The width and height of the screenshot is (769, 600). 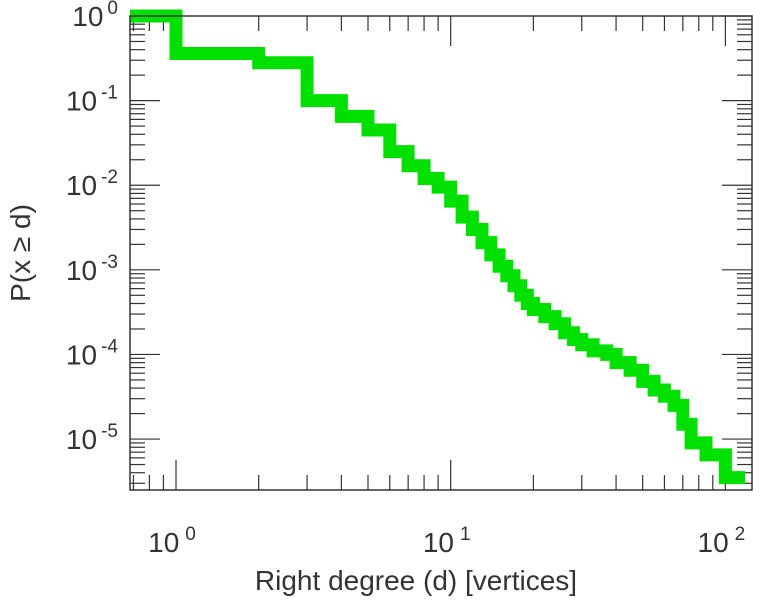 I want to click on x-tick-exp: 1, so click(x=465, y=534).